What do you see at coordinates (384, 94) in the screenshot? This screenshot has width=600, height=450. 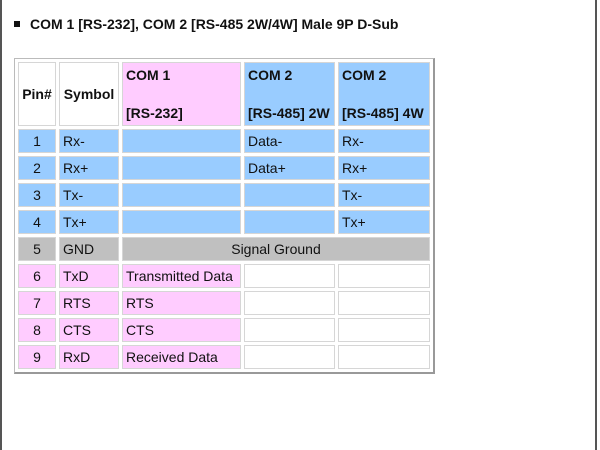 I see `header-com2-4w: COM 2 [RS-485] 4W` at bounding box center [384, 94].